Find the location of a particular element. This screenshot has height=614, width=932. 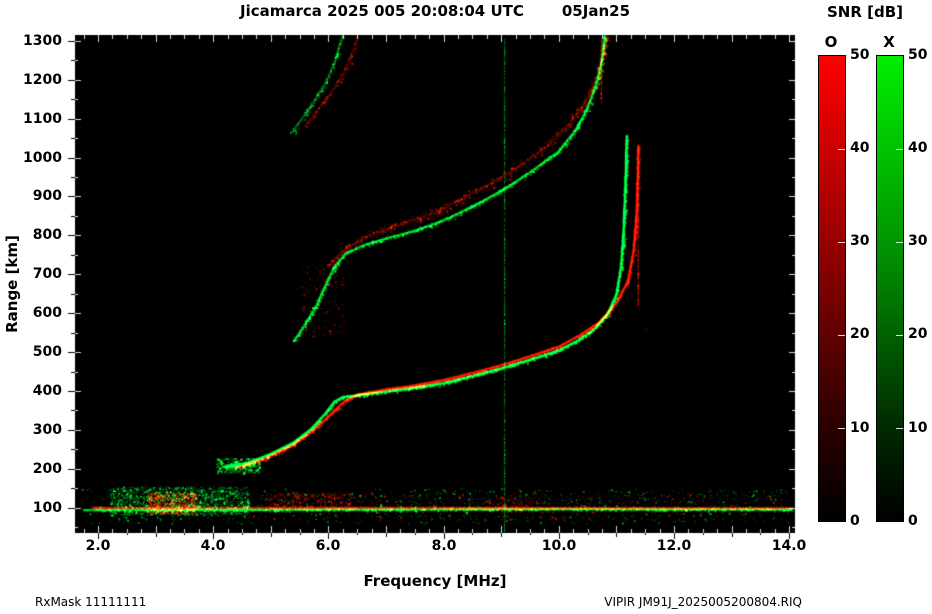

rxmask-text: RxMask 11111111 is located at coordinates (91, 602).